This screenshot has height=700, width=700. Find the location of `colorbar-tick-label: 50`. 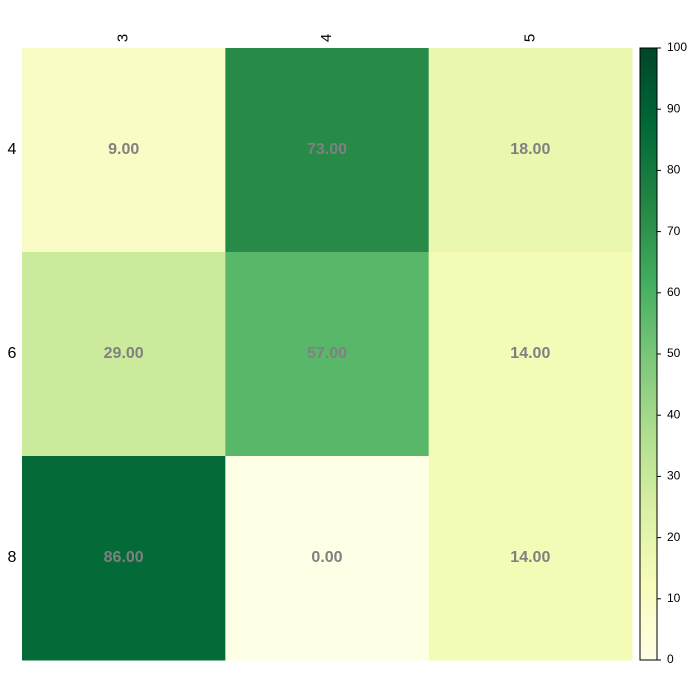

colorbar-tick-label: 50 is located at coordinates (674, 353).